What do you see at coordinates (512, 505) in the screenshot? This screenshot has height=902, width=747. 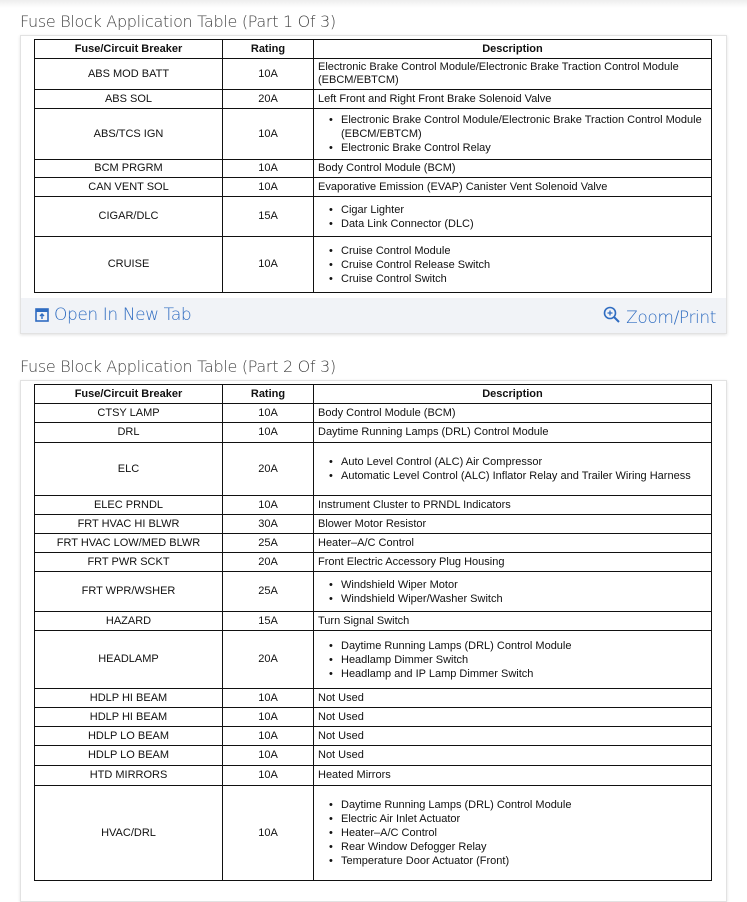 I see `description-cell: Instrument Cluster to PRNDL Indicators` at bounding box center [512, 505].